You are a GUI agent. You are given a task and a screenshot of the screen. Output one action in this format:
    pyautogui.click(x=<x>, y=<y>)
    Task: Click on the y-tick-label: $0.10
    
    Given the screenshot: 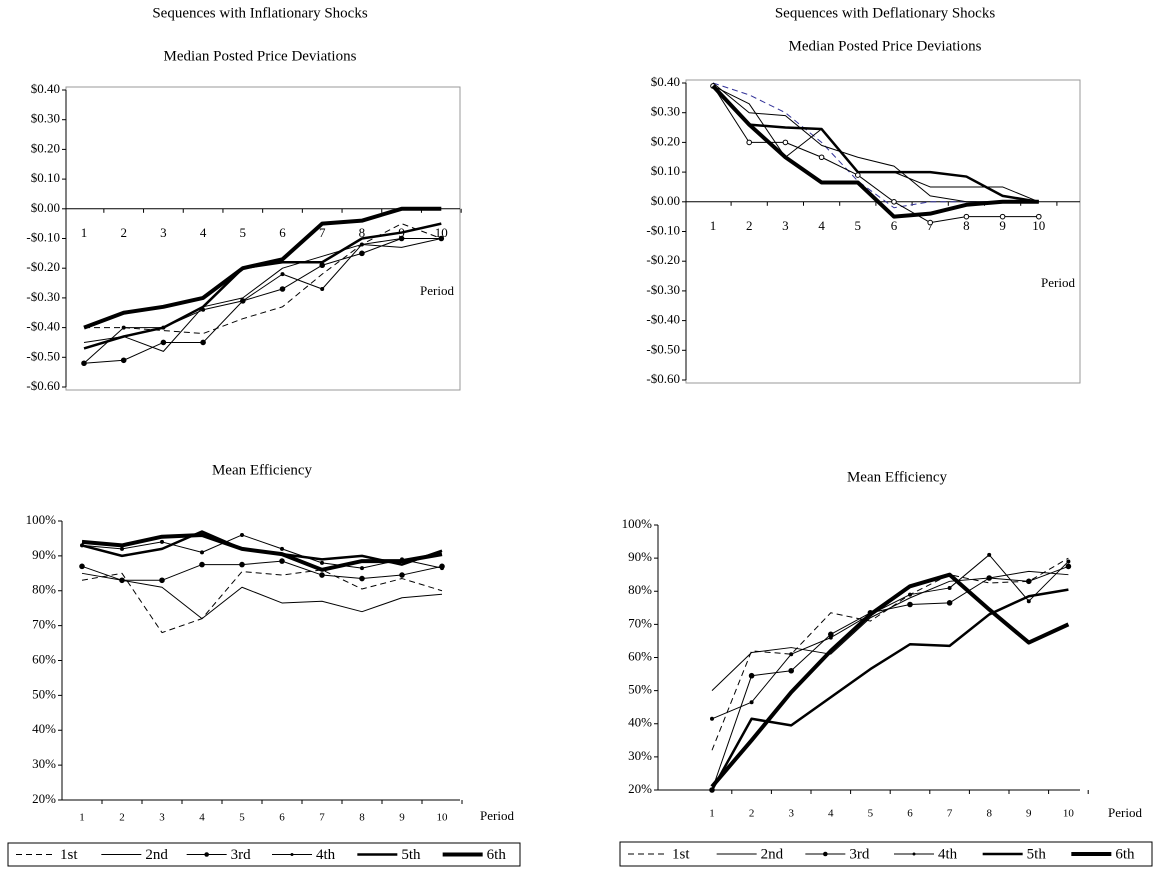 What is the action you would take?
    pyautogui.click(x=45, y=177)
    